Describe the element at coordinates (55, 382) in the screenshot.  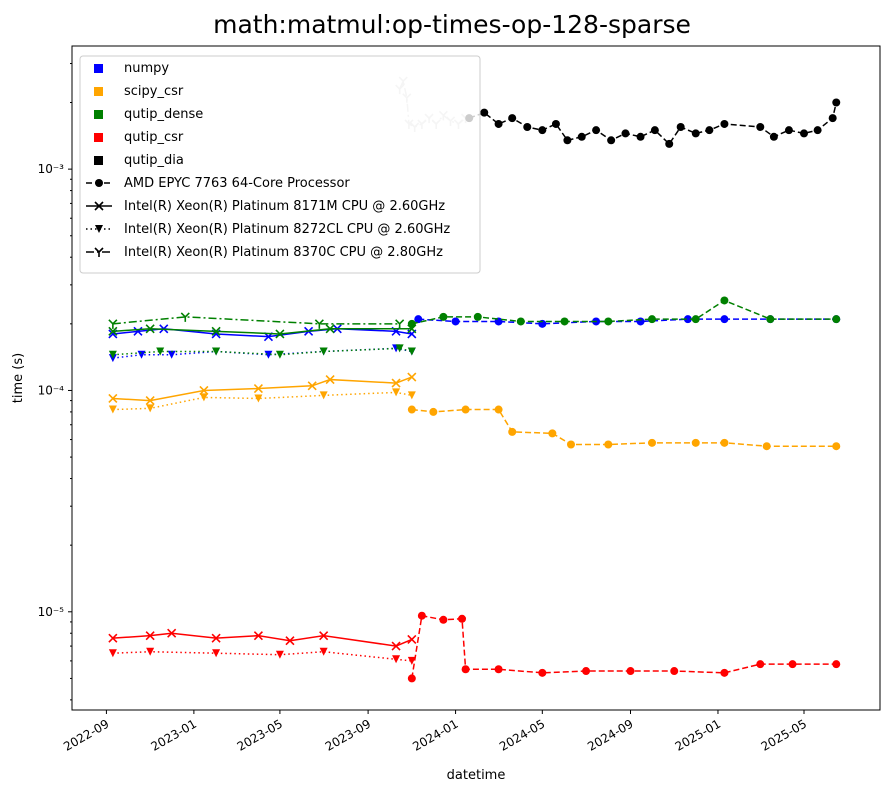
I see `y-axis: 10⁻⁵ 10⁻⁴ 10⁻³` at that location.